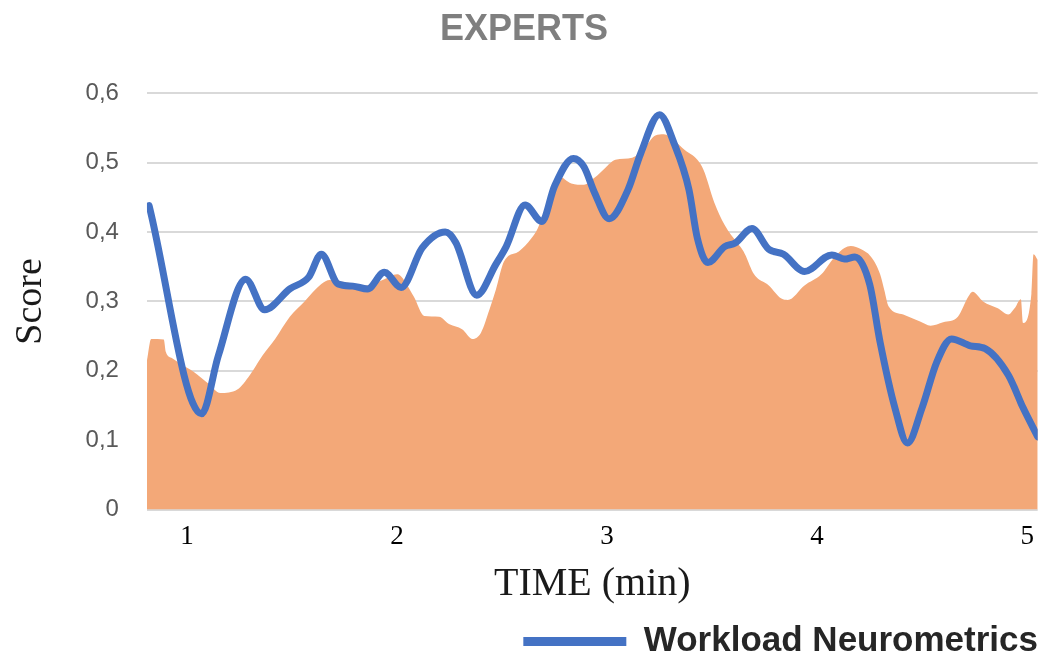  What do you see at coordinates (841, 639) in the screenshot?
I see `legend-label: Workload Neurometrics` at bounding box center [841, 639].